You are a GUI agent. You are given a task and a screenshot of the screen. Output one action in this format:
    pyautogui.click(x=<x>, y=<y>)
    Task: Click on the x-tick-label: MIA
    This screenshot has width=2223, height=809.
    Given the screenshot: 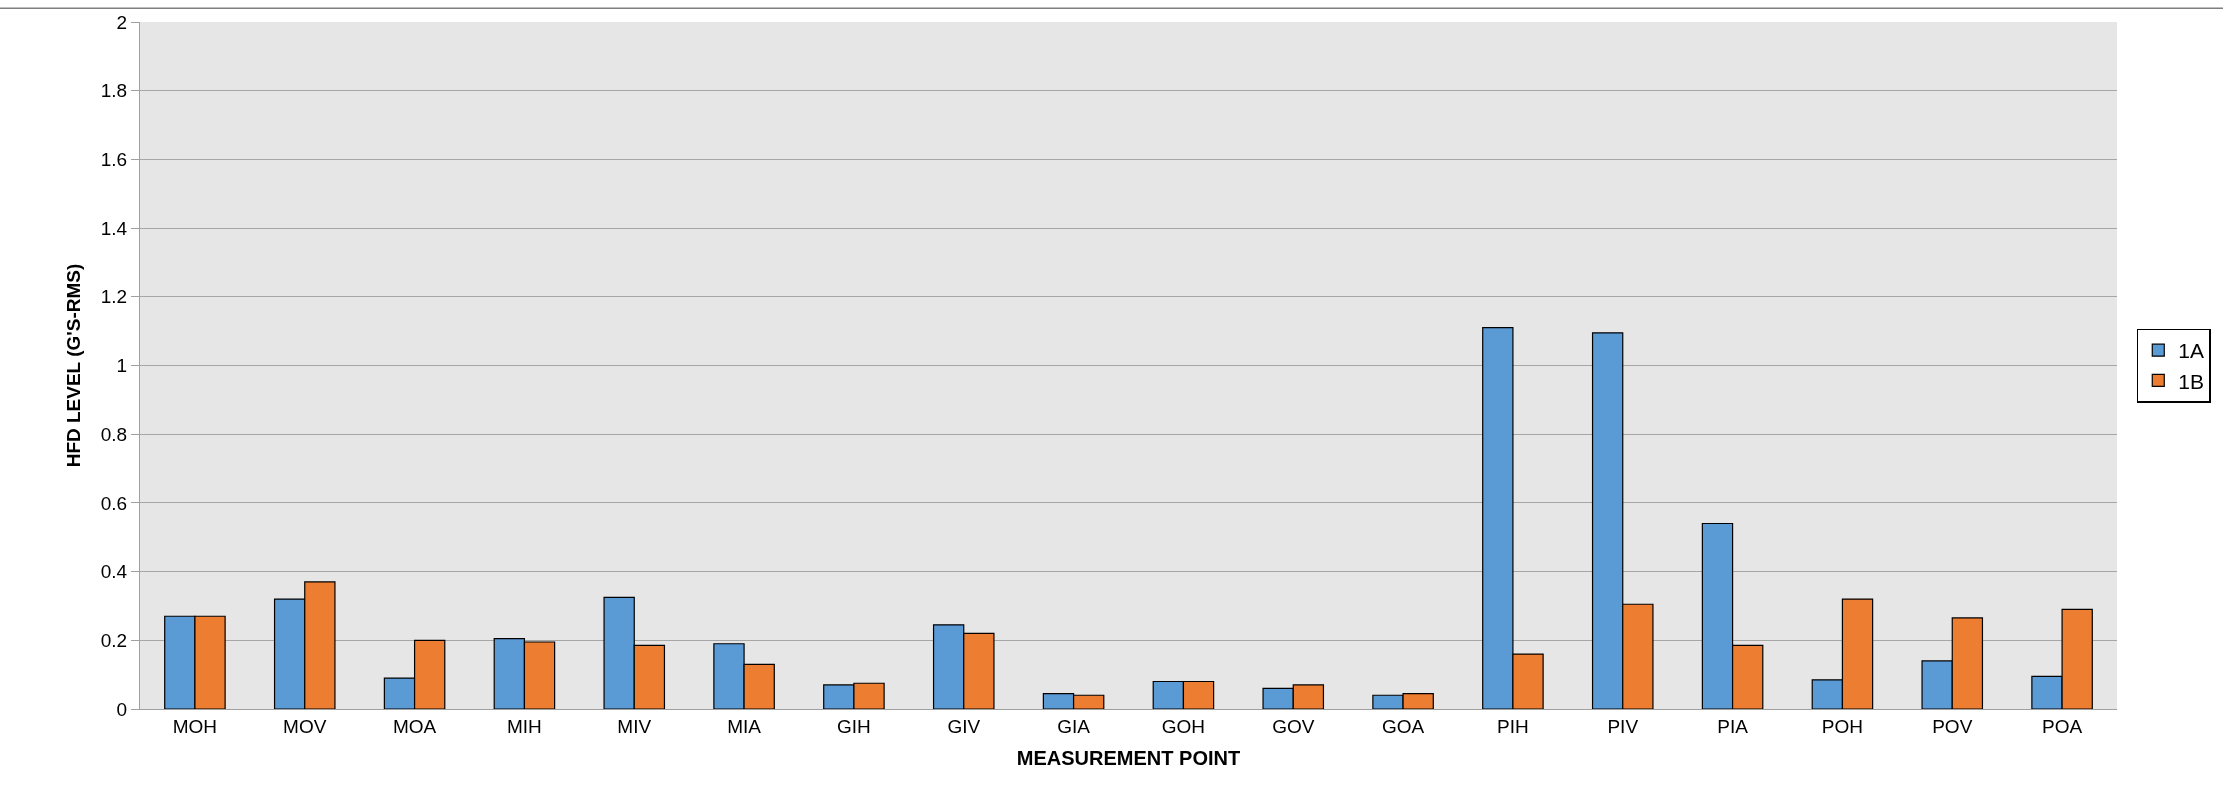 What is the action you would take?
    pyautogui.click(x=744, y=726)
    